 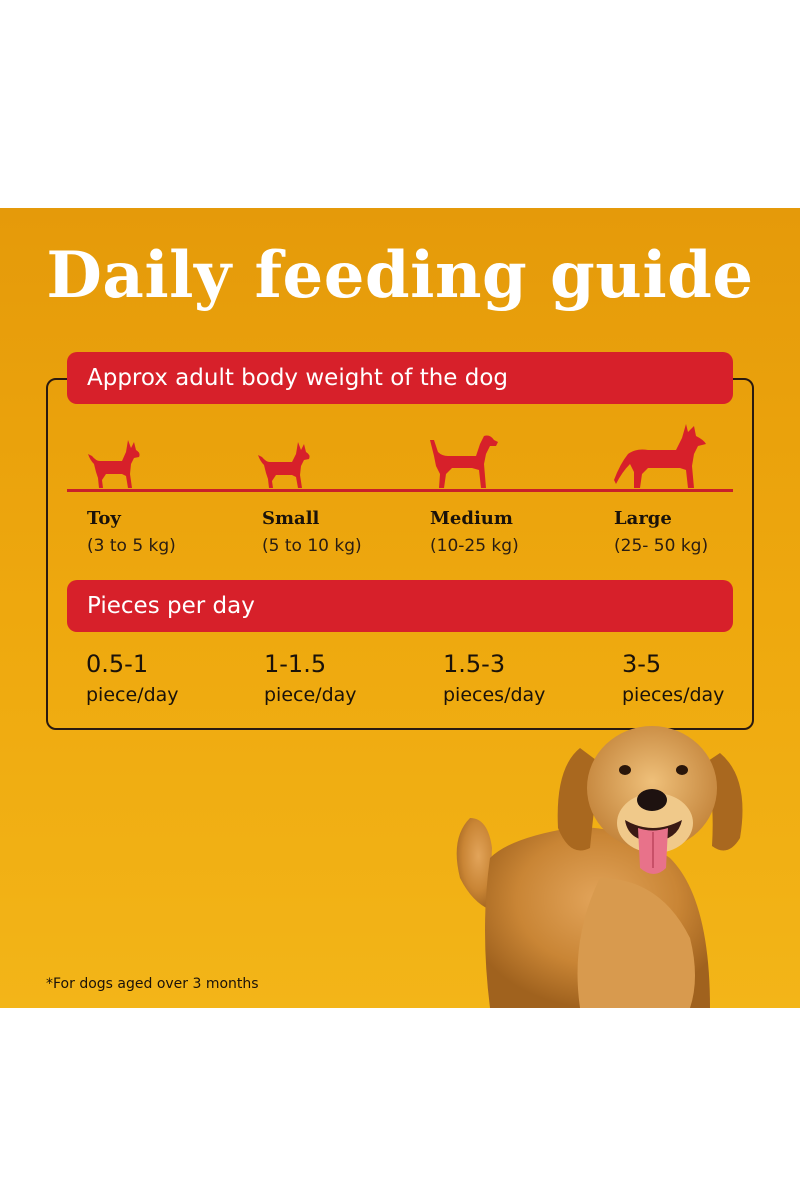 What do you see at coordinates (595, 858) in the screenshot?
I see `golden-retriever-image` at bounding box center [595, 858].